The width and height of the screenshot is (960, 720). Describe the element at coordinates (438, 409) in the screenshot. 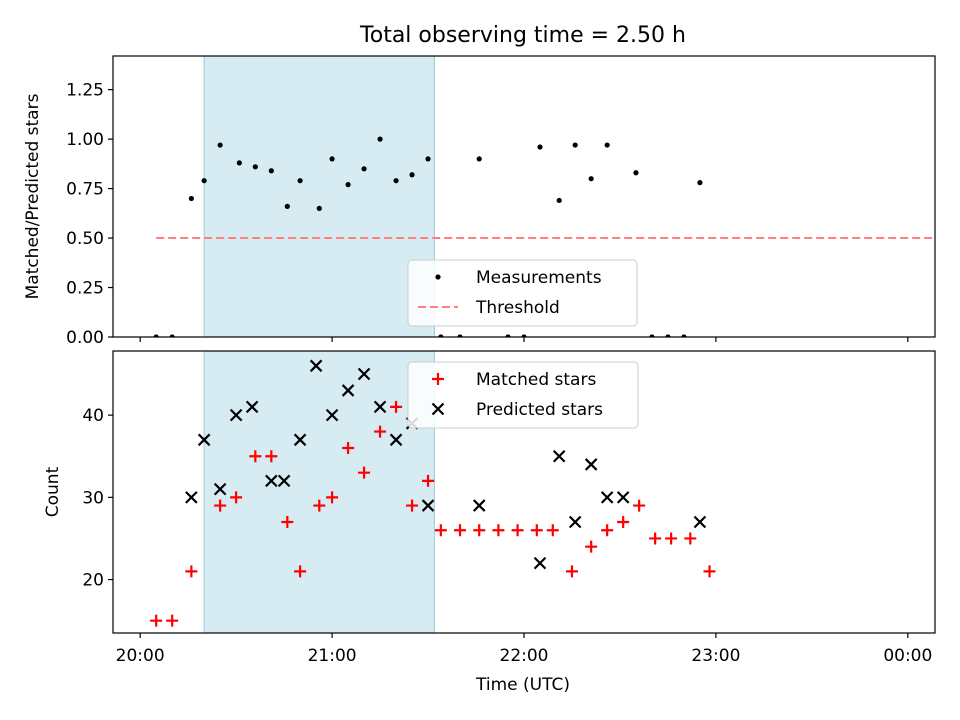

I see `legend-marker-predicted` at that location.